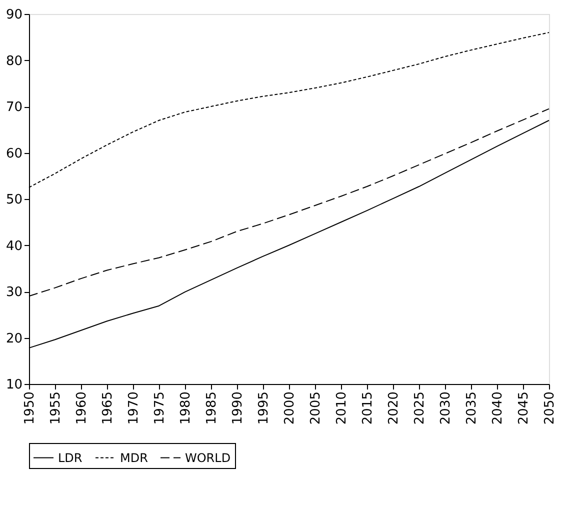 The height and width of the screenshot is (512, 585). Describe the element at coordinates (56, 408) in the screenshot. I see `x-tick-label: 1955` at that location.